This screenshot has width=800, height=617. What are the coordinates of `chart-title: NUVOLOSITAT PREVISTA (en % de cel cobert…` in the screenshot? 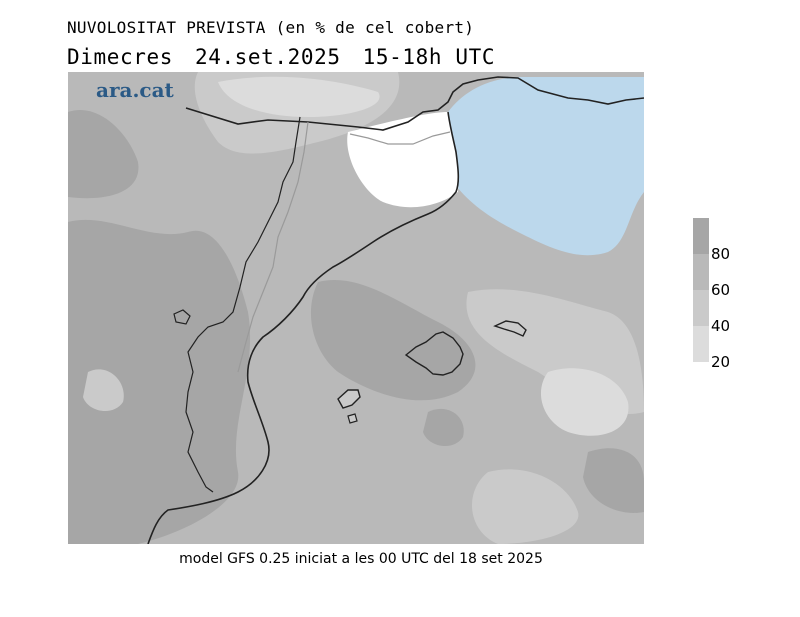 It's located at (271, 27).